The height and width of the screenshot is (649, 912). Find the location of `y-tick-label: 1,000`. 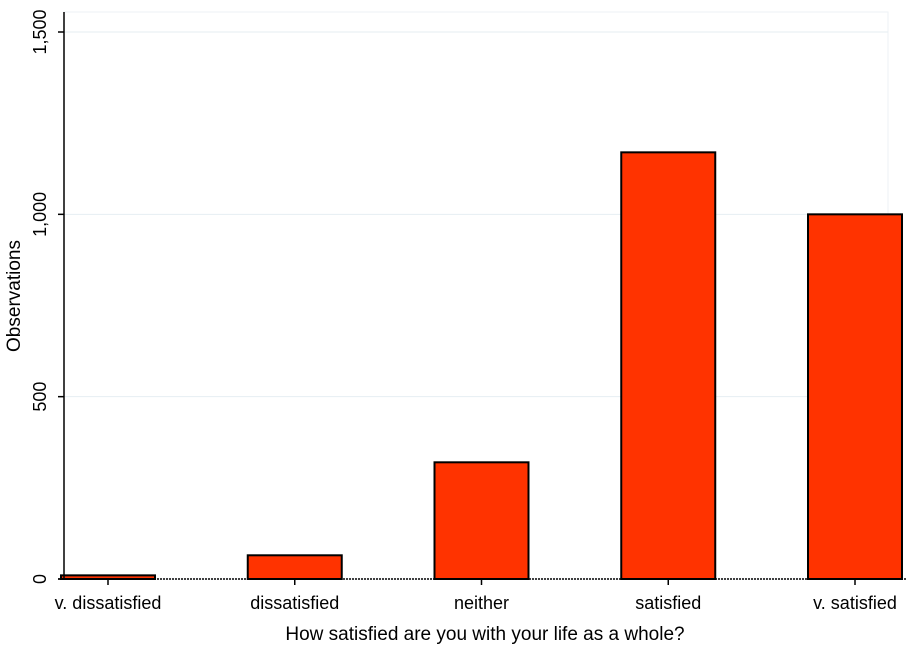

y-tick-label: 1,000 is located at coordinates (40, 214).